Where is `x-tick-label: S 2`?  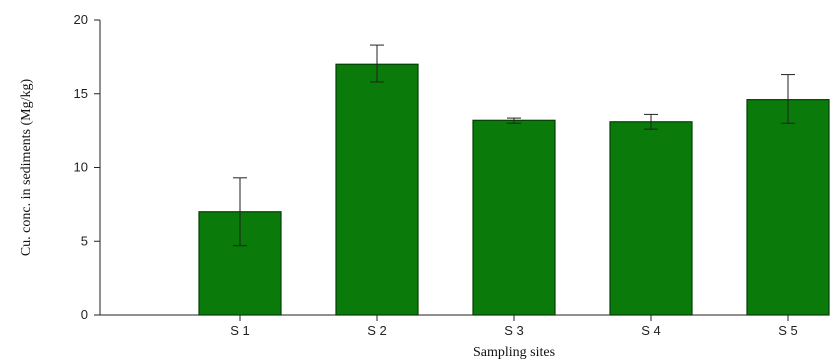 x-tick-label: S 2 is located at coordinates (377, 330).